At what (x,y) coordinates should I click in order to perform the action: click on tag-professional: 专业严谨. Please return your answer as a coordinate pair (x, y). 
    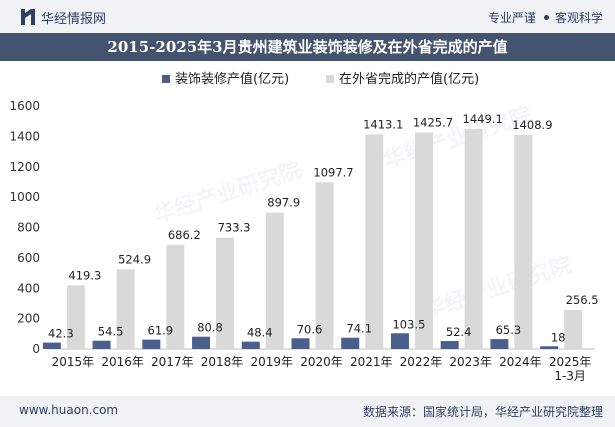
    Looking at the image, I should click on (511, 17).